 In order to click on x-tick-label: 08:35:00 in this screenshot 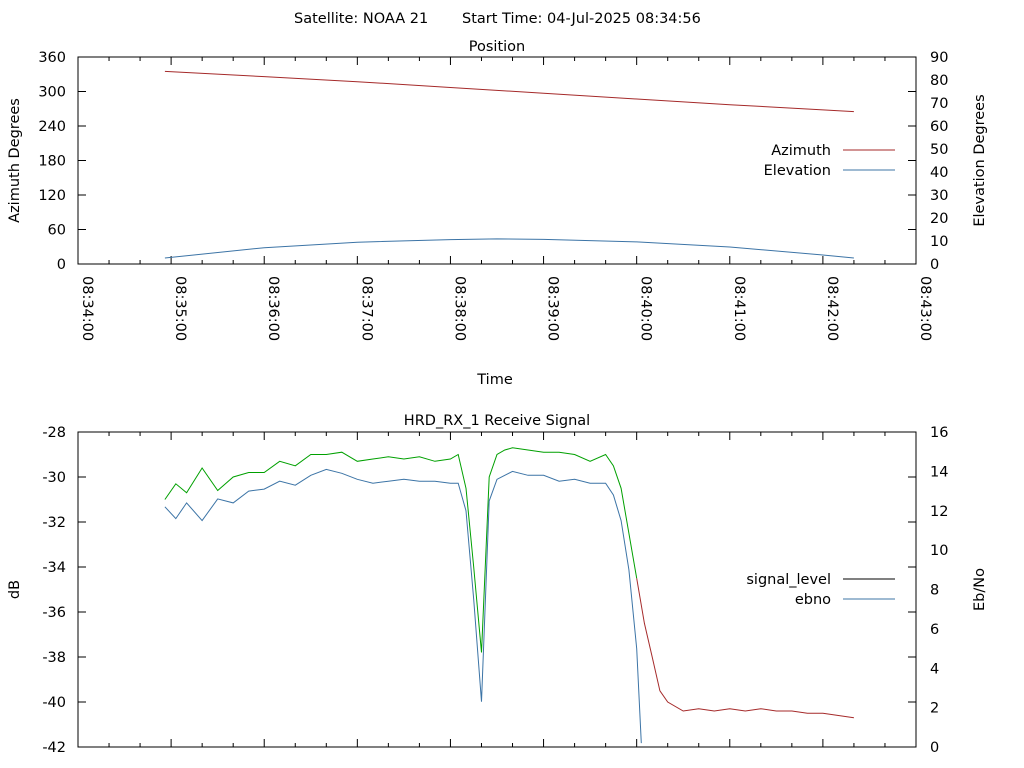, I will do `click(180, 308)`.